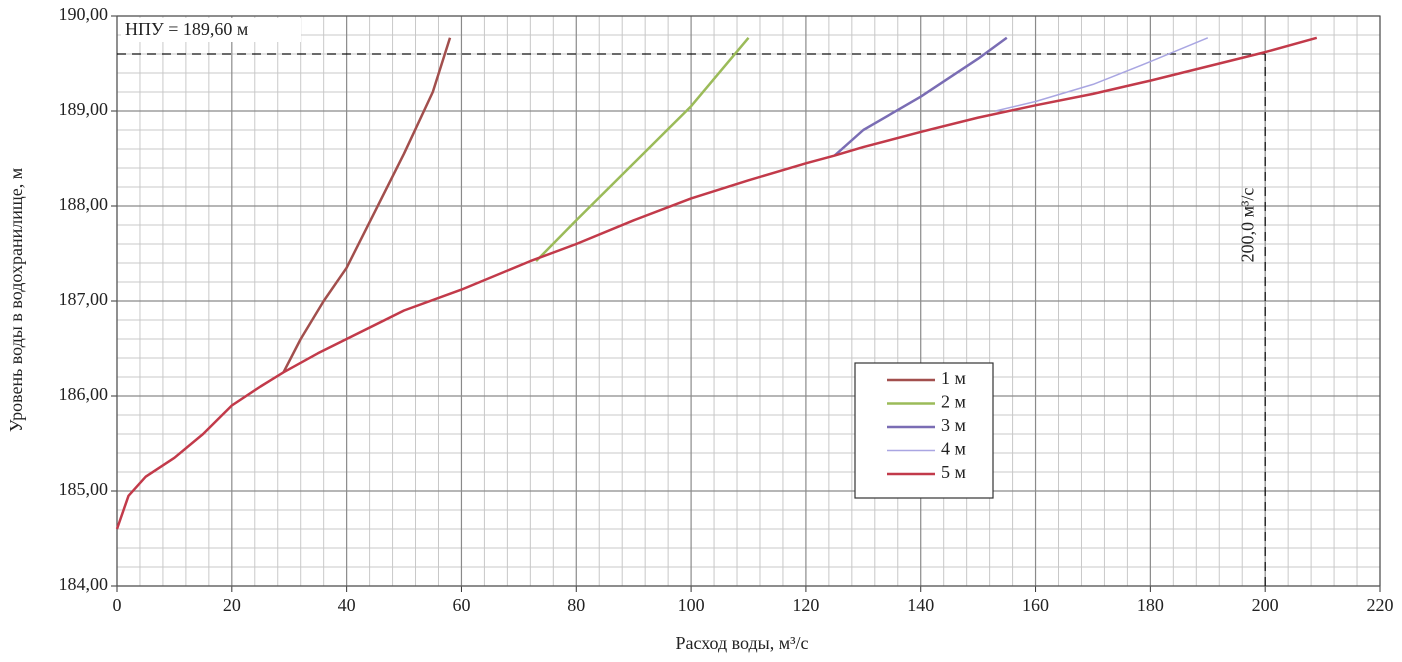  I want to click on x-tick-label: 60, so click(461, 605).